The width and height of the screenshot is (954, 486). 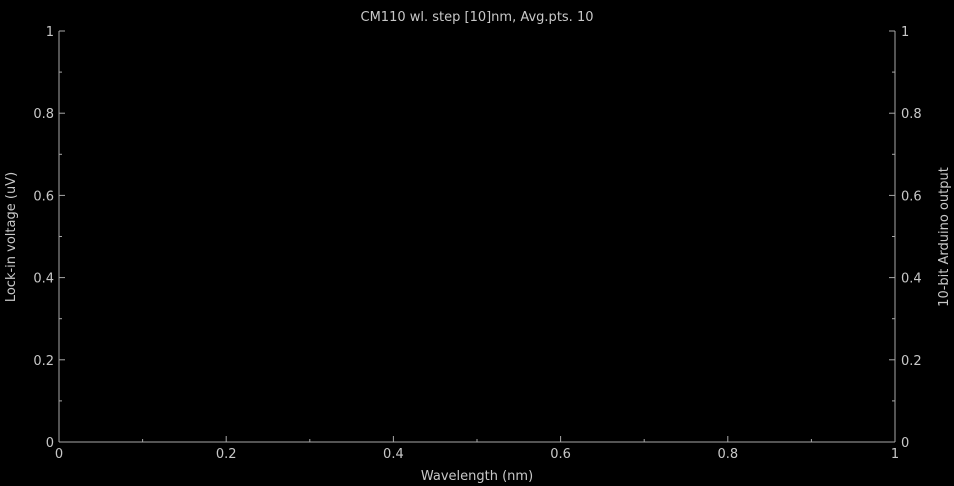 I want to click on y-tick-label: 0.6, so click(x=43, y=196).